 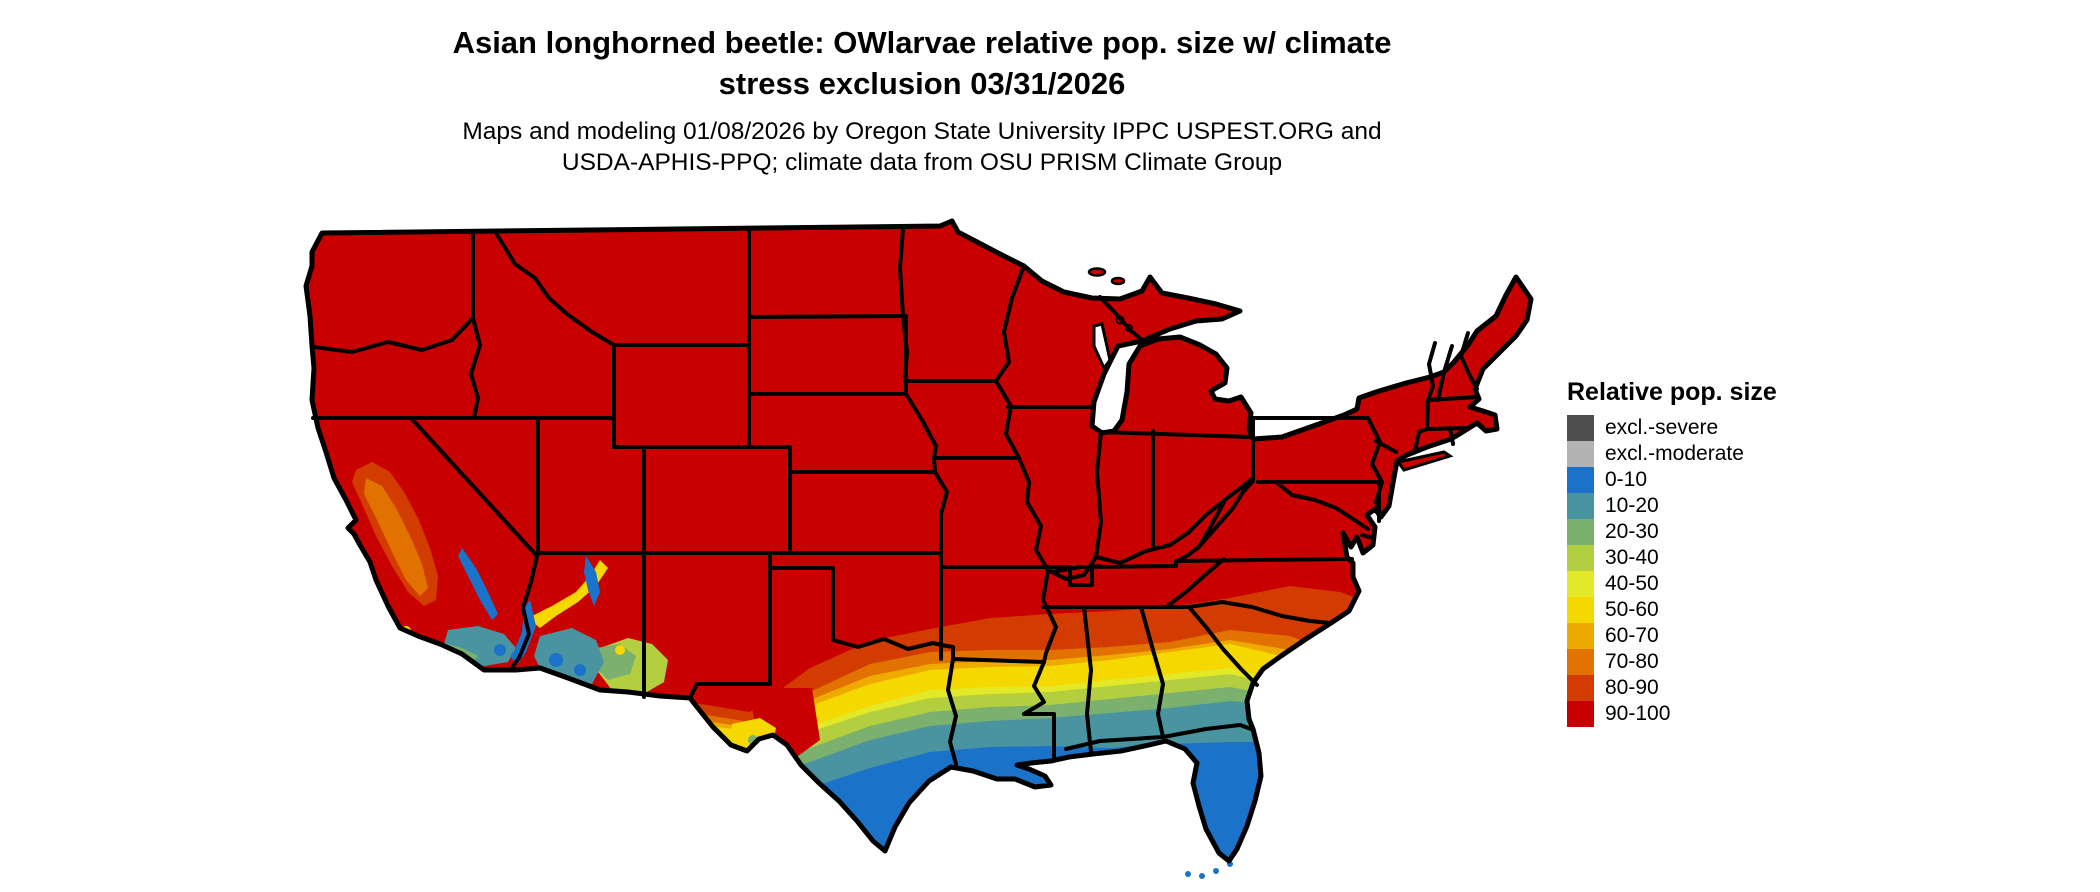 I want to click on region-az-yellow-strip, so click(x=568, y=594).